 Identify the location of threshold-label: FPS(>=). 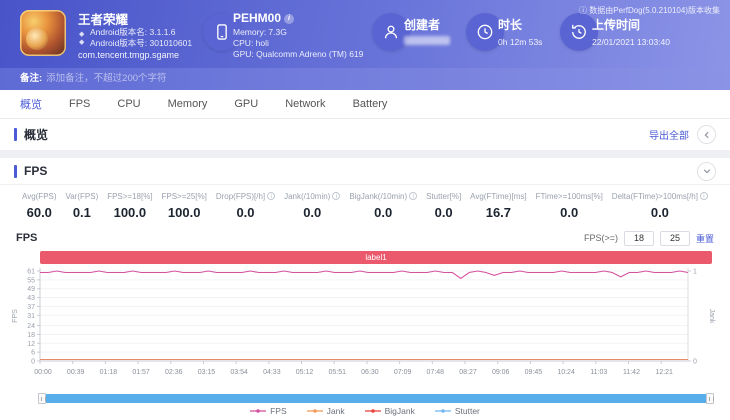
(600, 238).